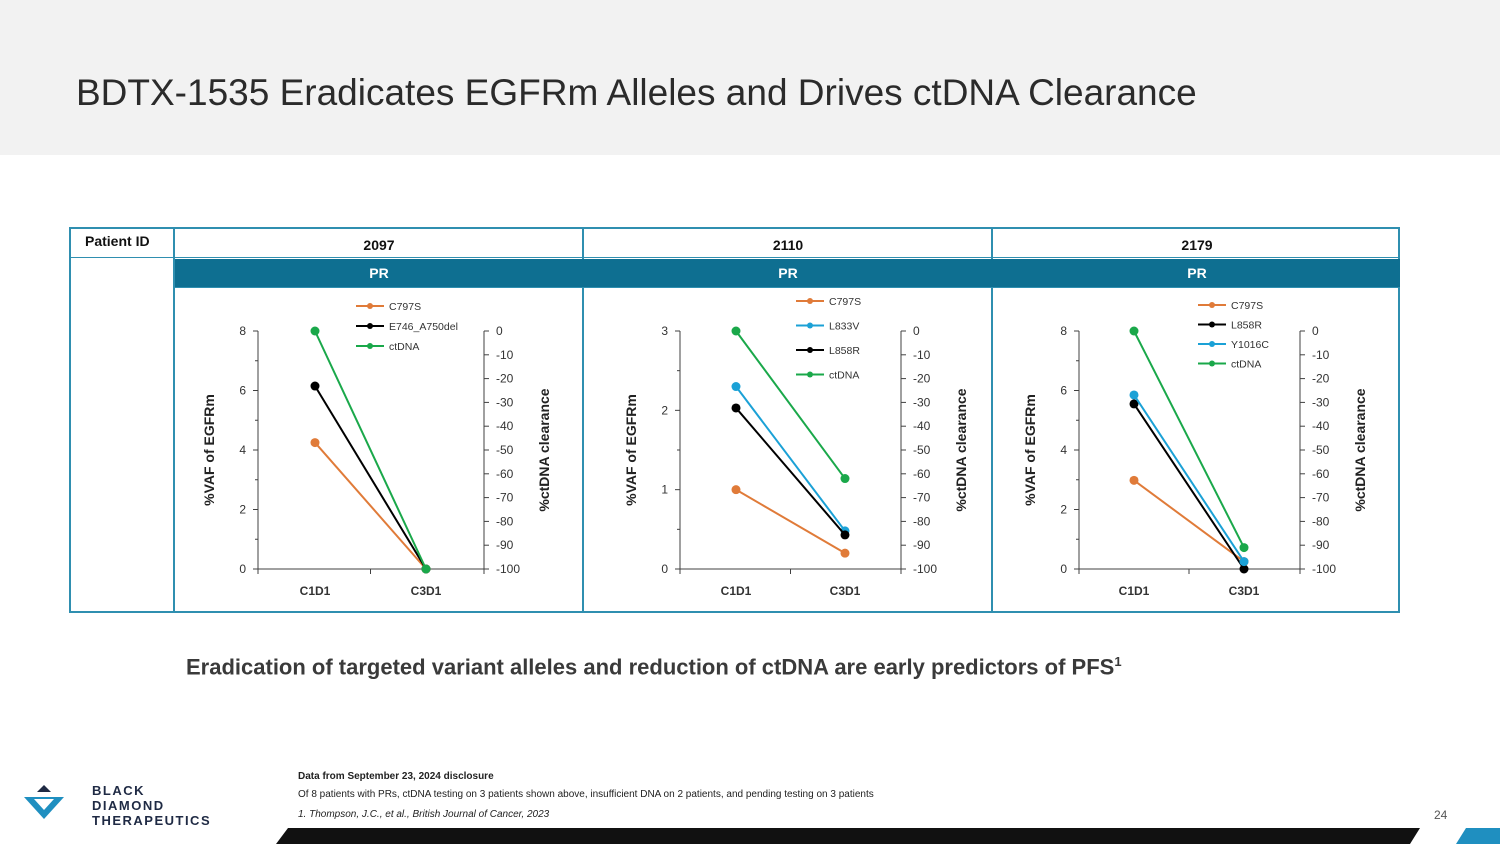 Image resolution: width=1500 pixels, height=844 pixels. Describe the element at coordinates (736, 387) in the screenshot. I see `data-point-l833v` at that location.